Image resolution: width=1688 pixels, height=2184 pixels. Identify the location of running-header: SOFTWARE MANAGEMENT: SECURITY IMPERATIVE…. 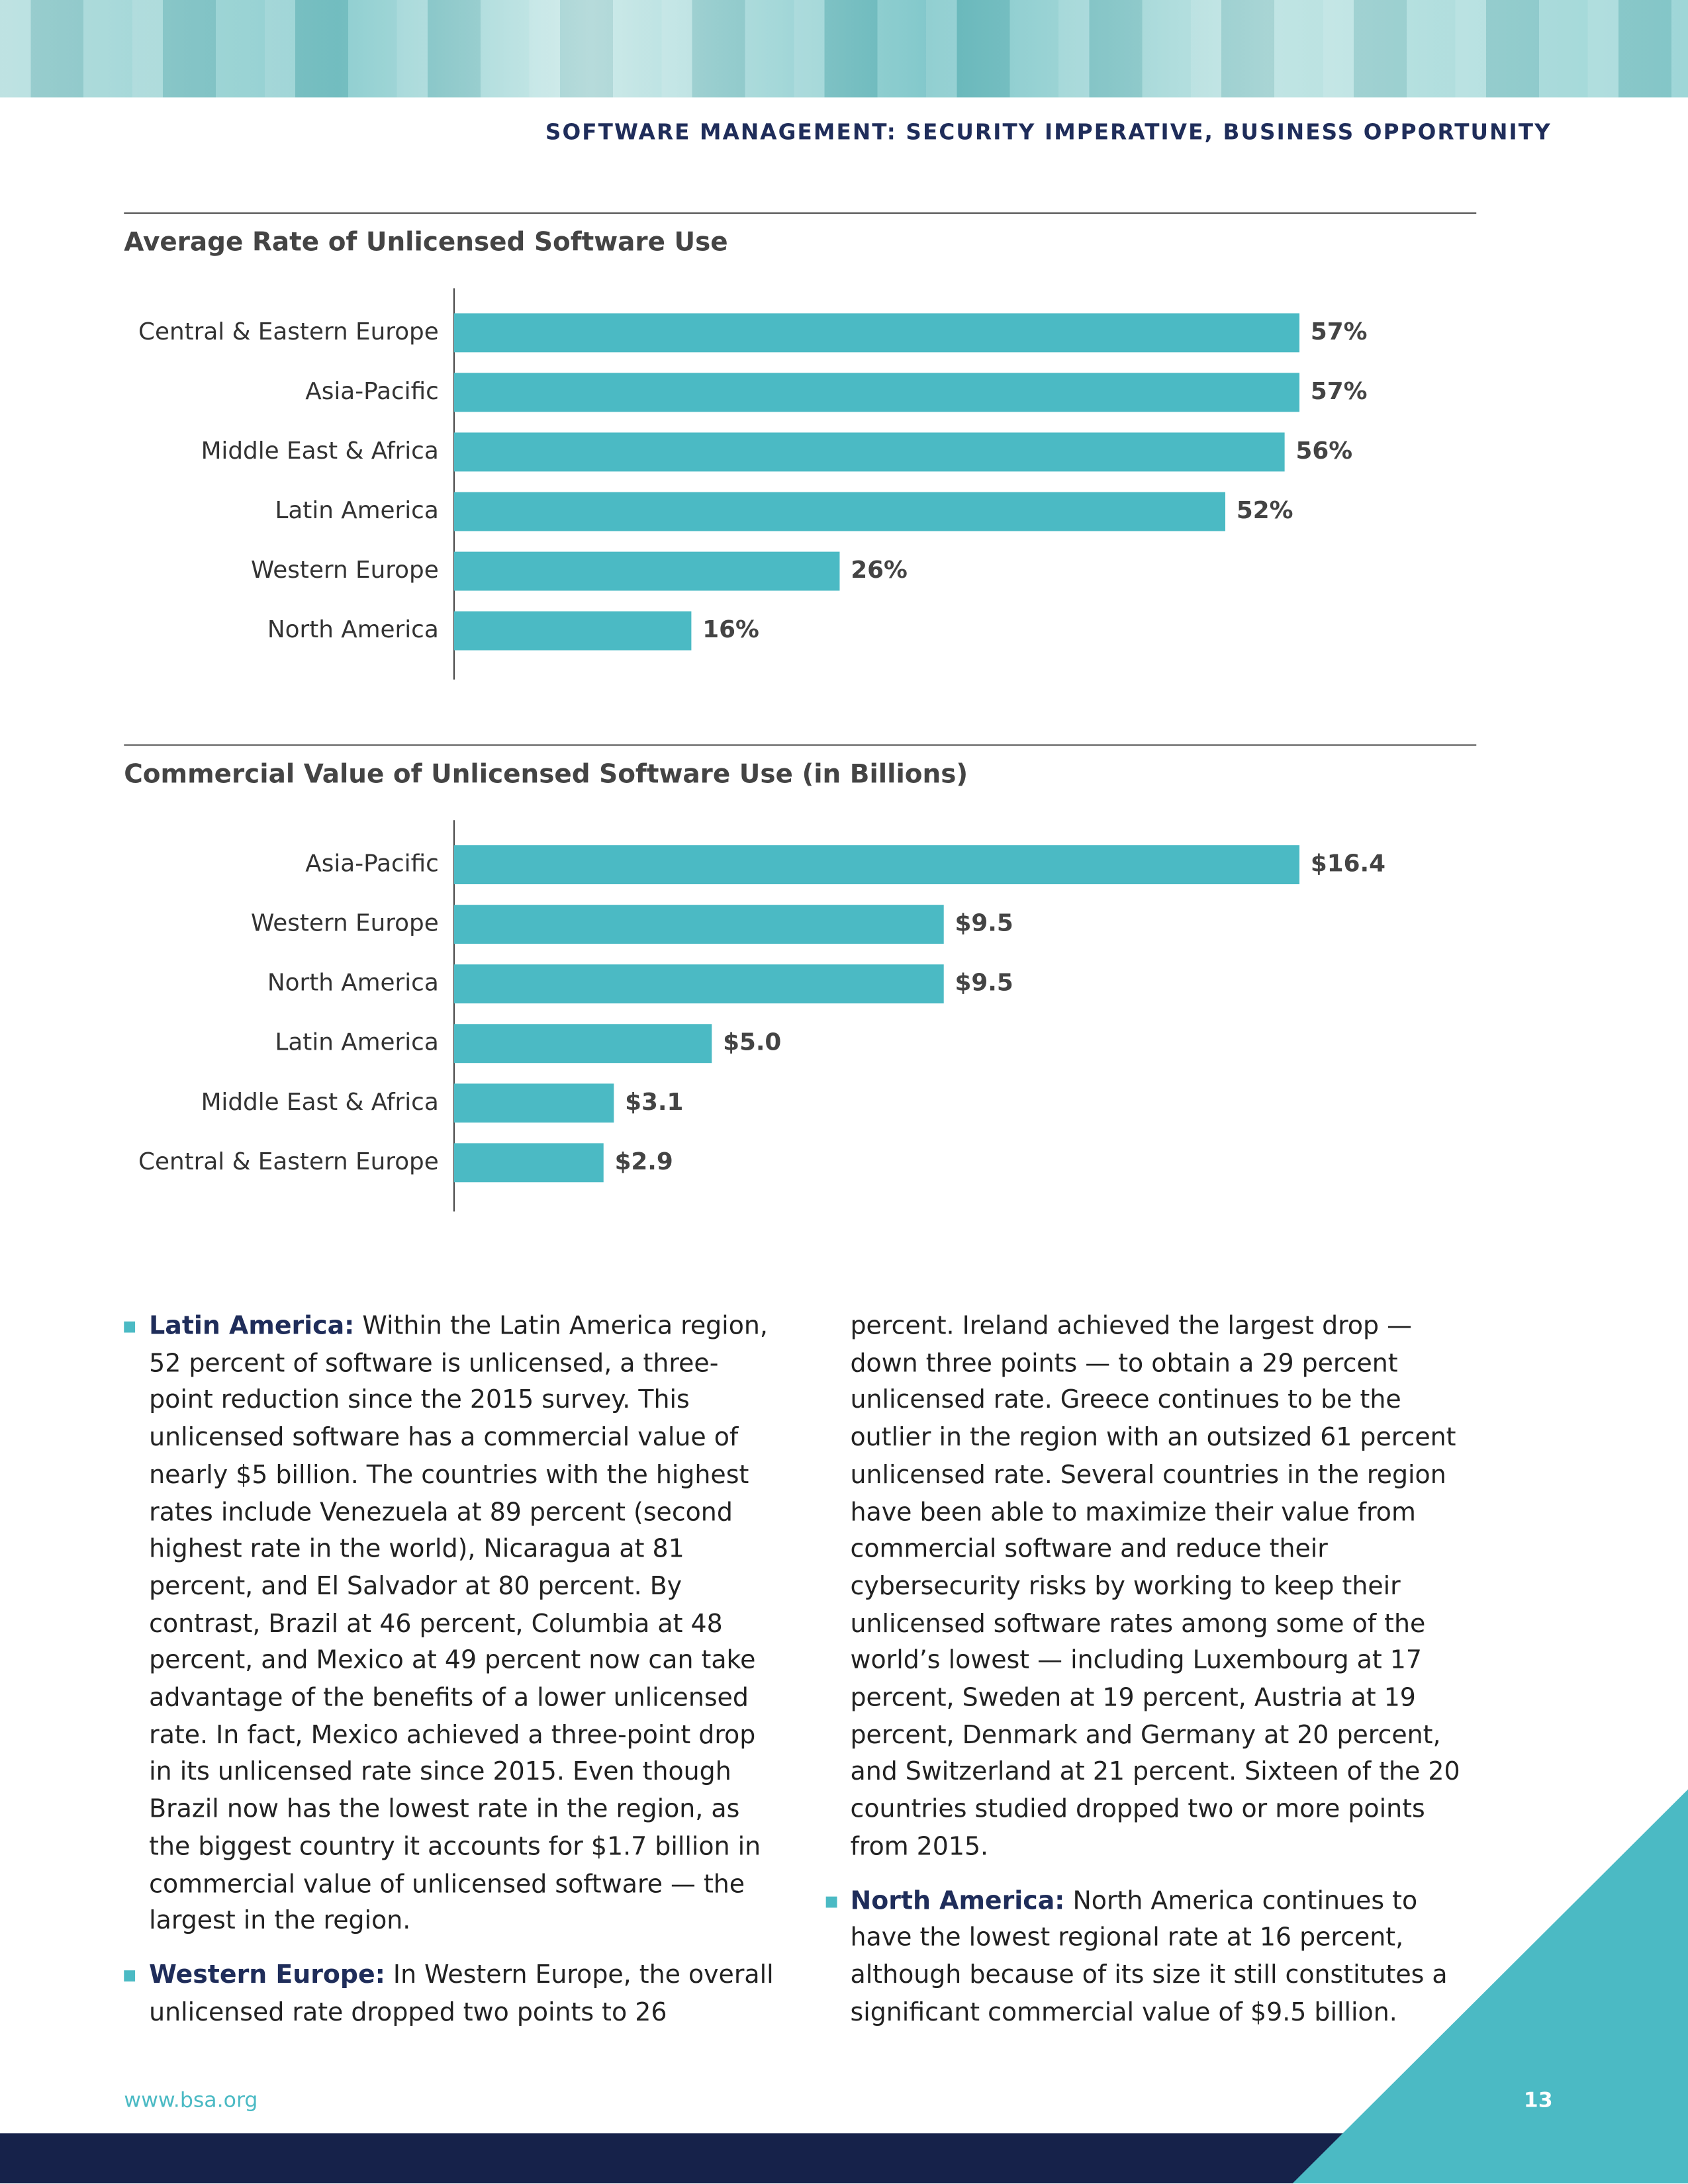
(1048, 132).